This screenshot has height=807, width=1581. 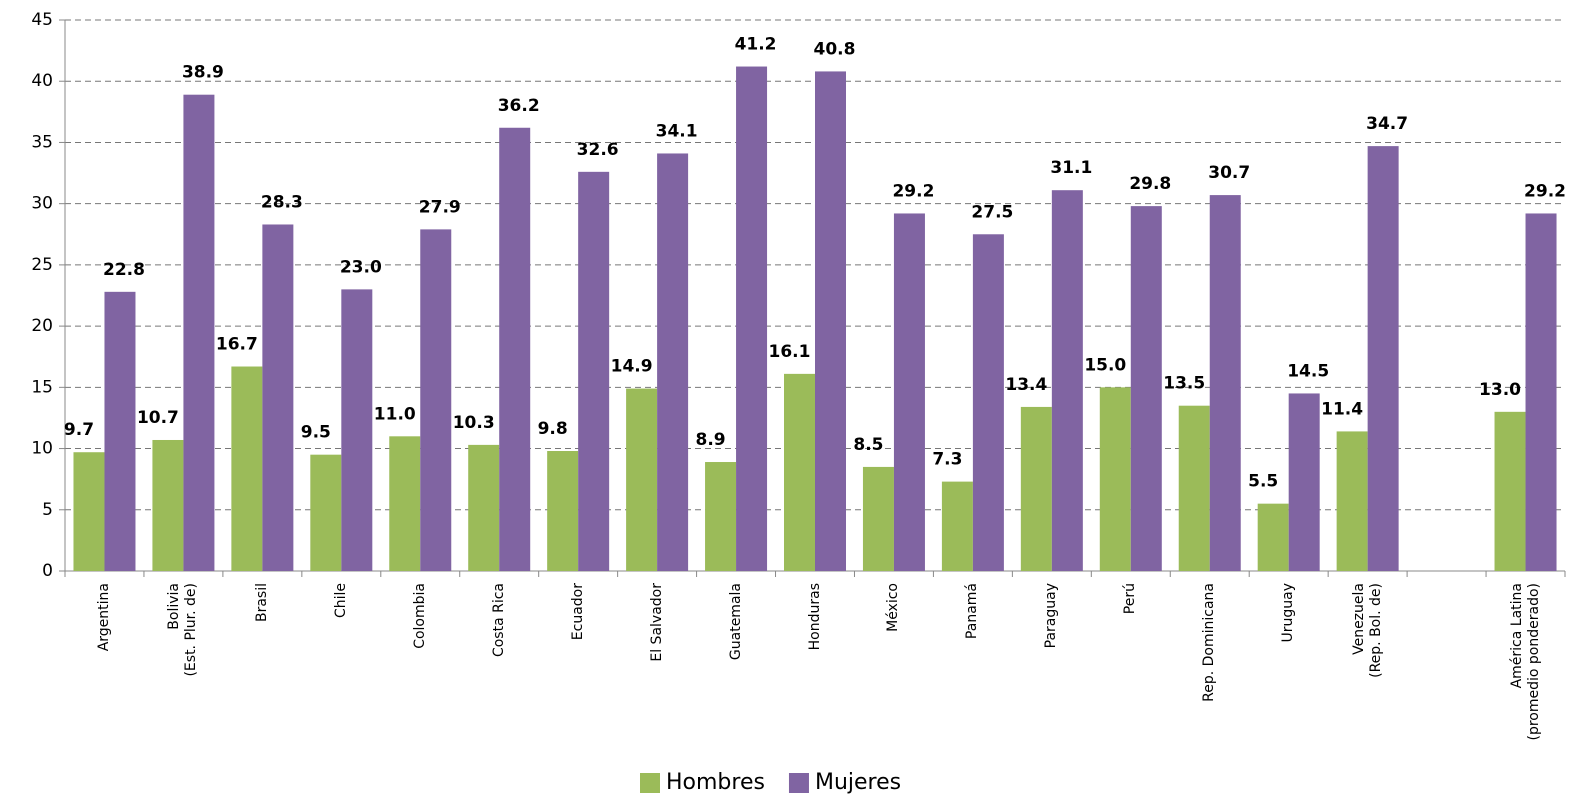 What do you see at coordinates (1130, 599) in the screenshot?
I see `x-tick-label: Perú` at bounding box center [1130, 599].